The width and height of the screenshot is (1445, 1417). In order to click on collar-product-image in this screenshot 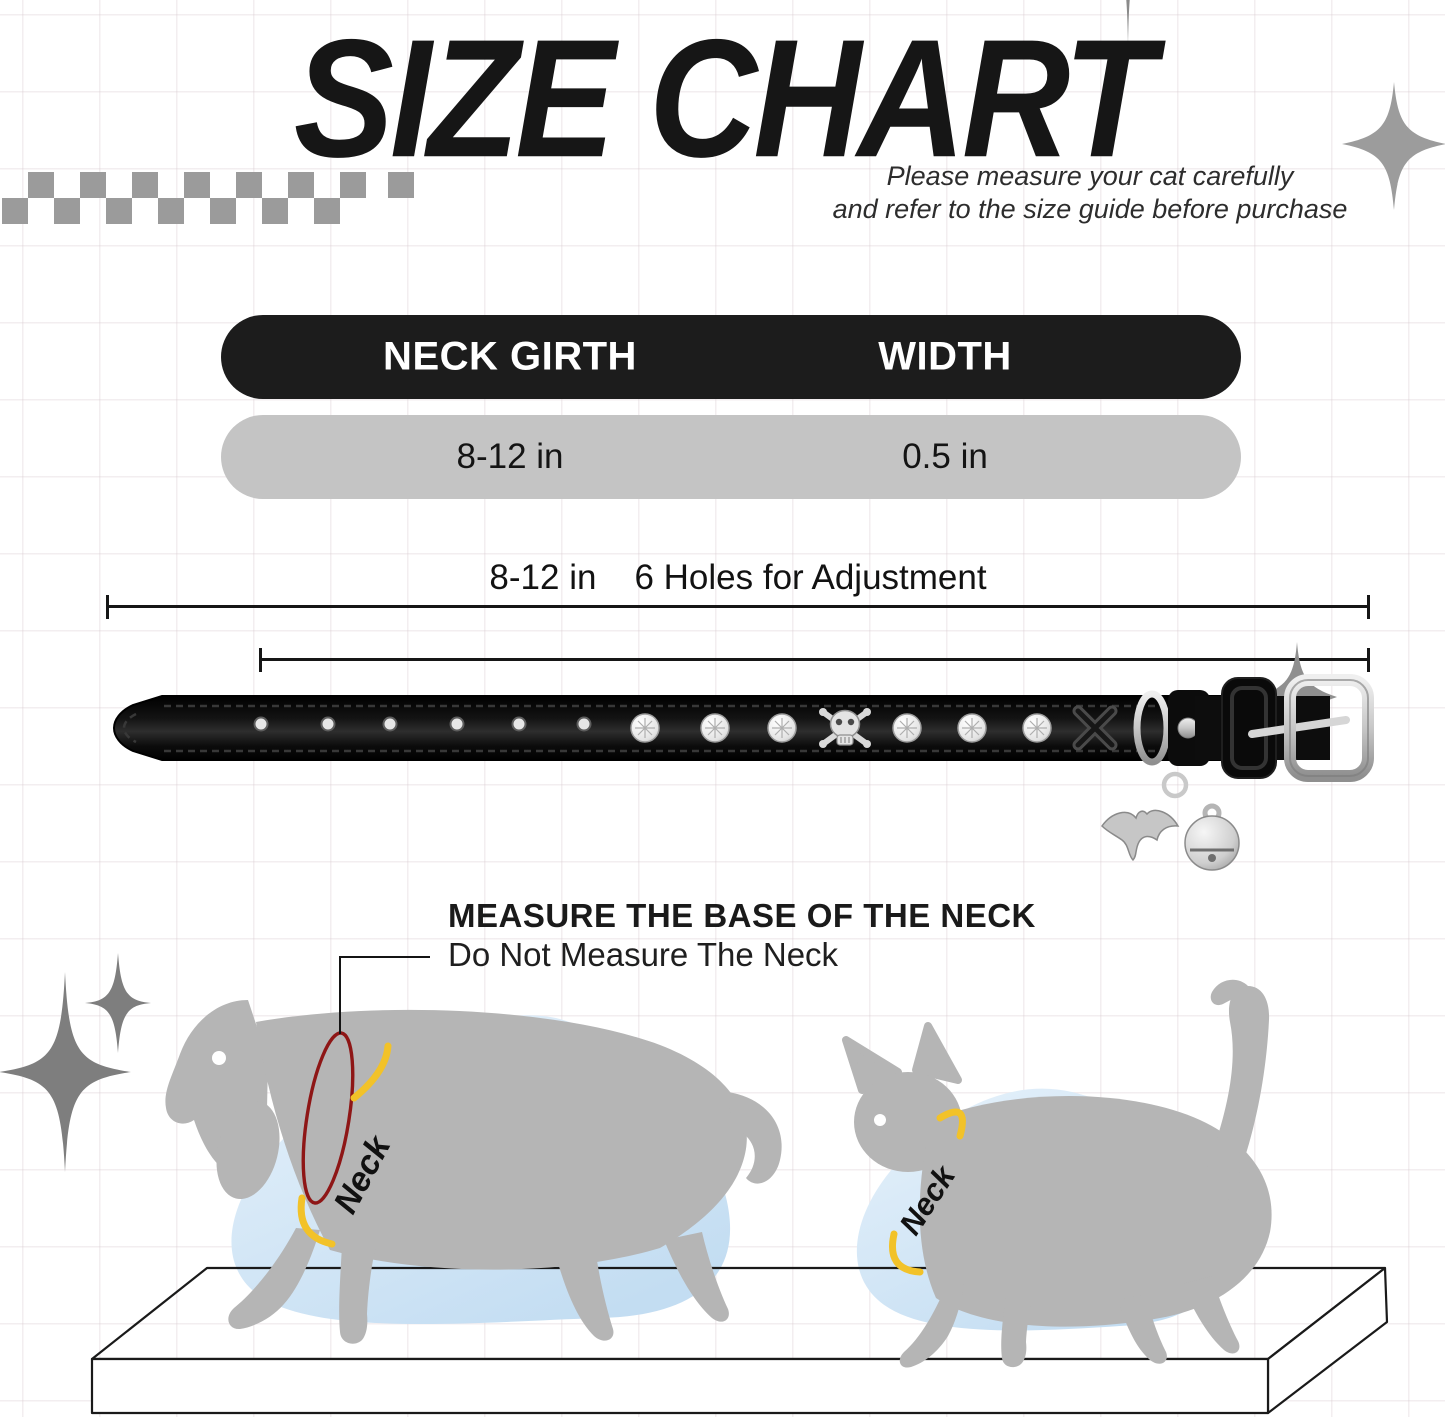, I will do `click(743, 756)`.